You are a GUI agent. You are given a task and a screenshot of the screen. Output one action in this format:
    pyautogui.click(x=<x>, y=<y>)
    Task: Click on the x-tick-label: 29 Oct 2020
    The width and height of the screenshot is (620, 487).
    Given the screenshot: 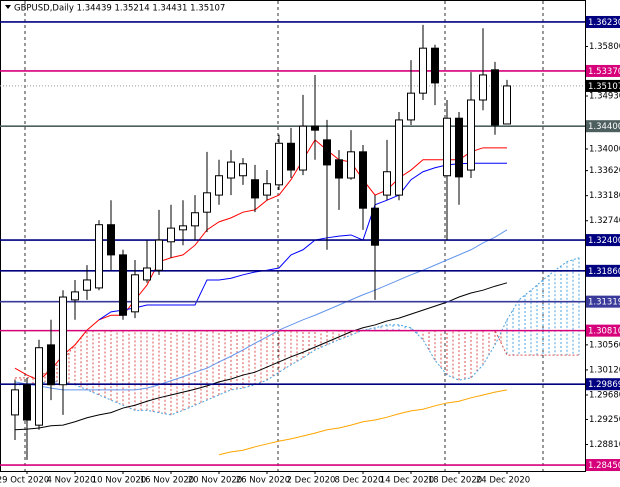 What is the action you would take?
    pyautogui.click(x=24, y=481)
    